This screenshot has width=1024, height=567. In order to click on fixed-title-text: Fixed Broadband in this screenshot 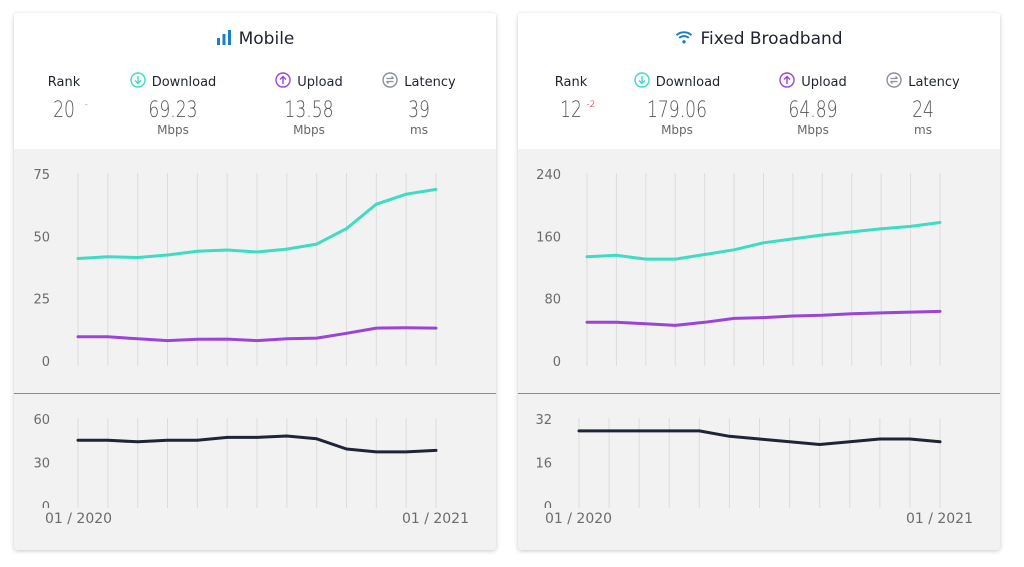, I will do `click(771, 39)`.